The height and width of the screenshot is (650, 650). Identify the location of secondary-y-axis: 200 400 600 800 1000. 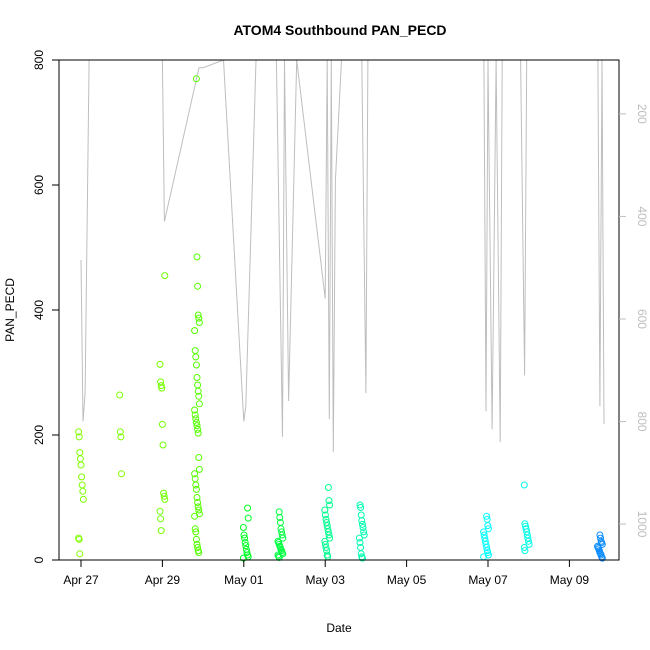
(634, 321).